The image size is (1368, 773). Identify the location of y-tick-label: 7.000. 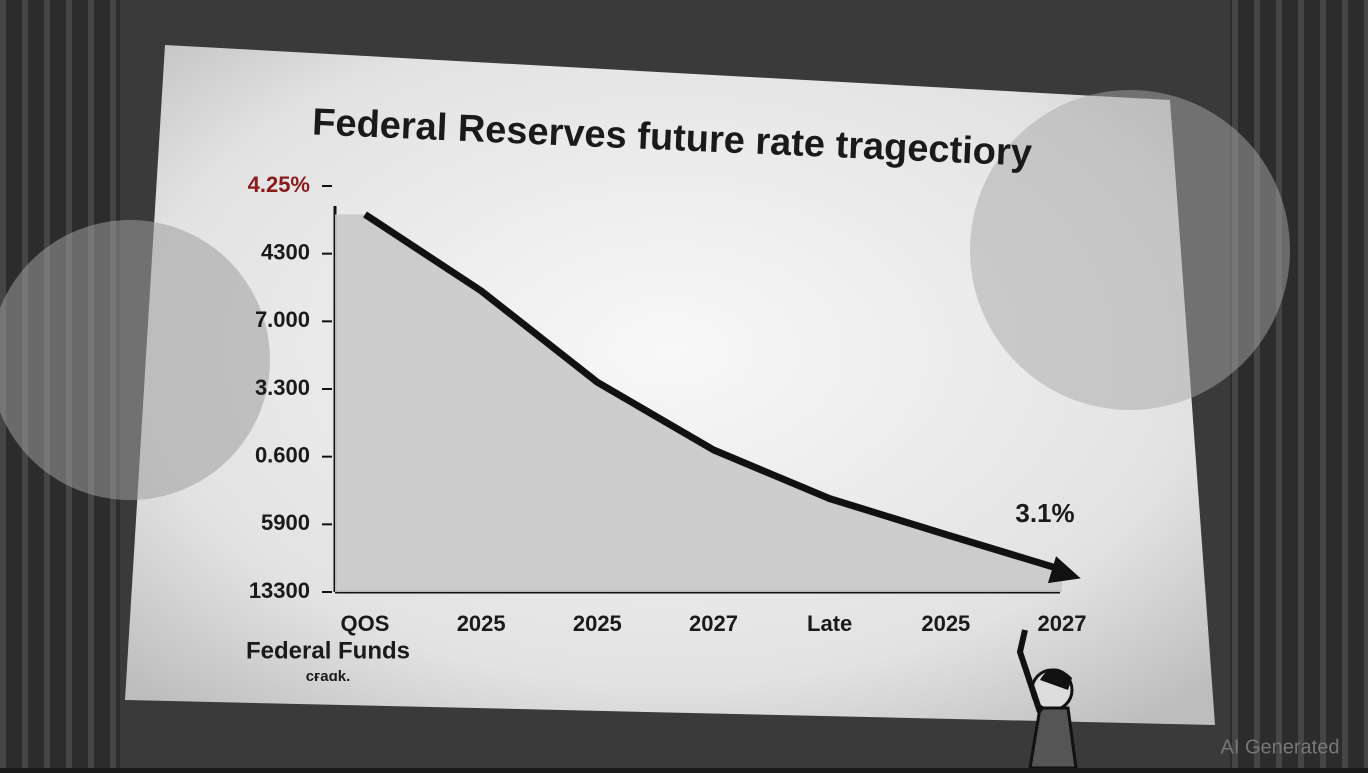
(282, 319).